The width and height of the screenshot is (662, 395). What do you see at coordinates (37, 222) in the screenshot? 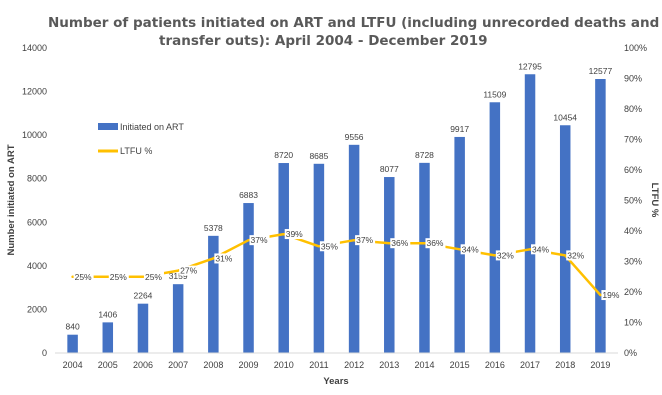
I see `y-tick-label: 6000` at bounding box center [37, 222].